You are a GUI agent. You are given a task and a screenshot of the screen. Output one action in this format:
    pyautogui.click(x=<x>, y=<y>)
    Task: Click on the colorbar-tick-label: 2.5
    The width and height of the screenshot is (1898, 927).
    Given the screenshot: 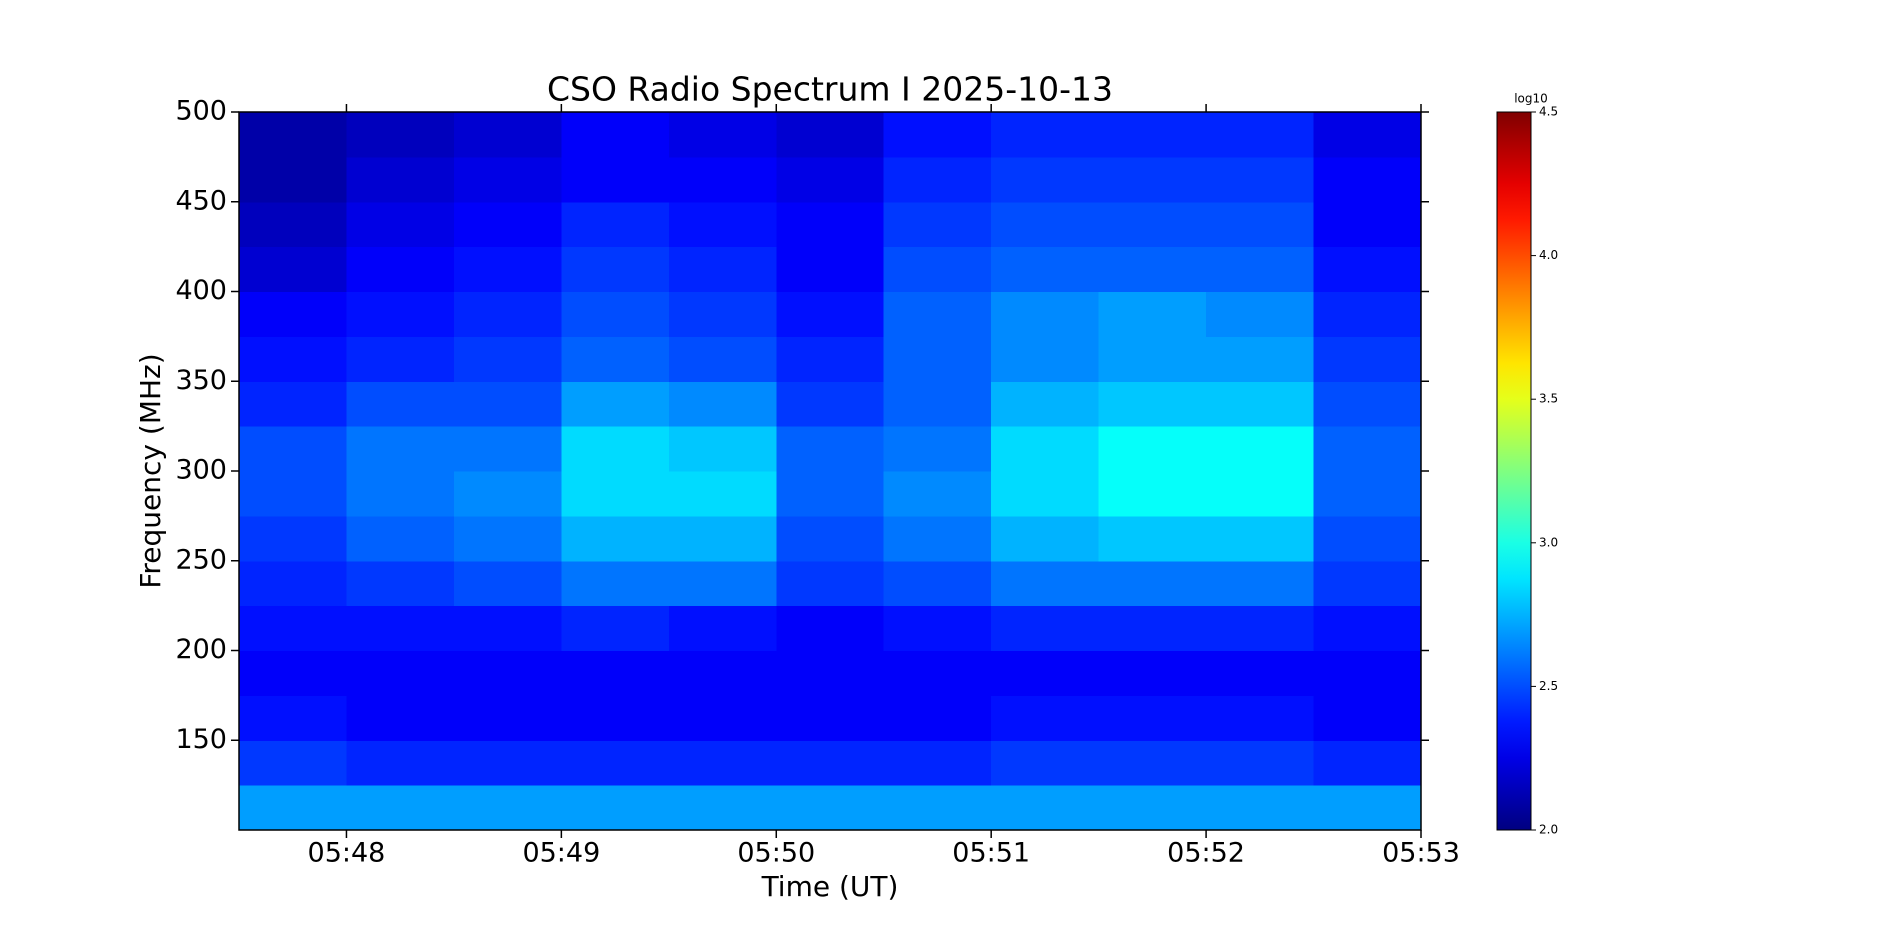 What is the action you would take?
    pyautogui.click(x=1548, y=686)
    